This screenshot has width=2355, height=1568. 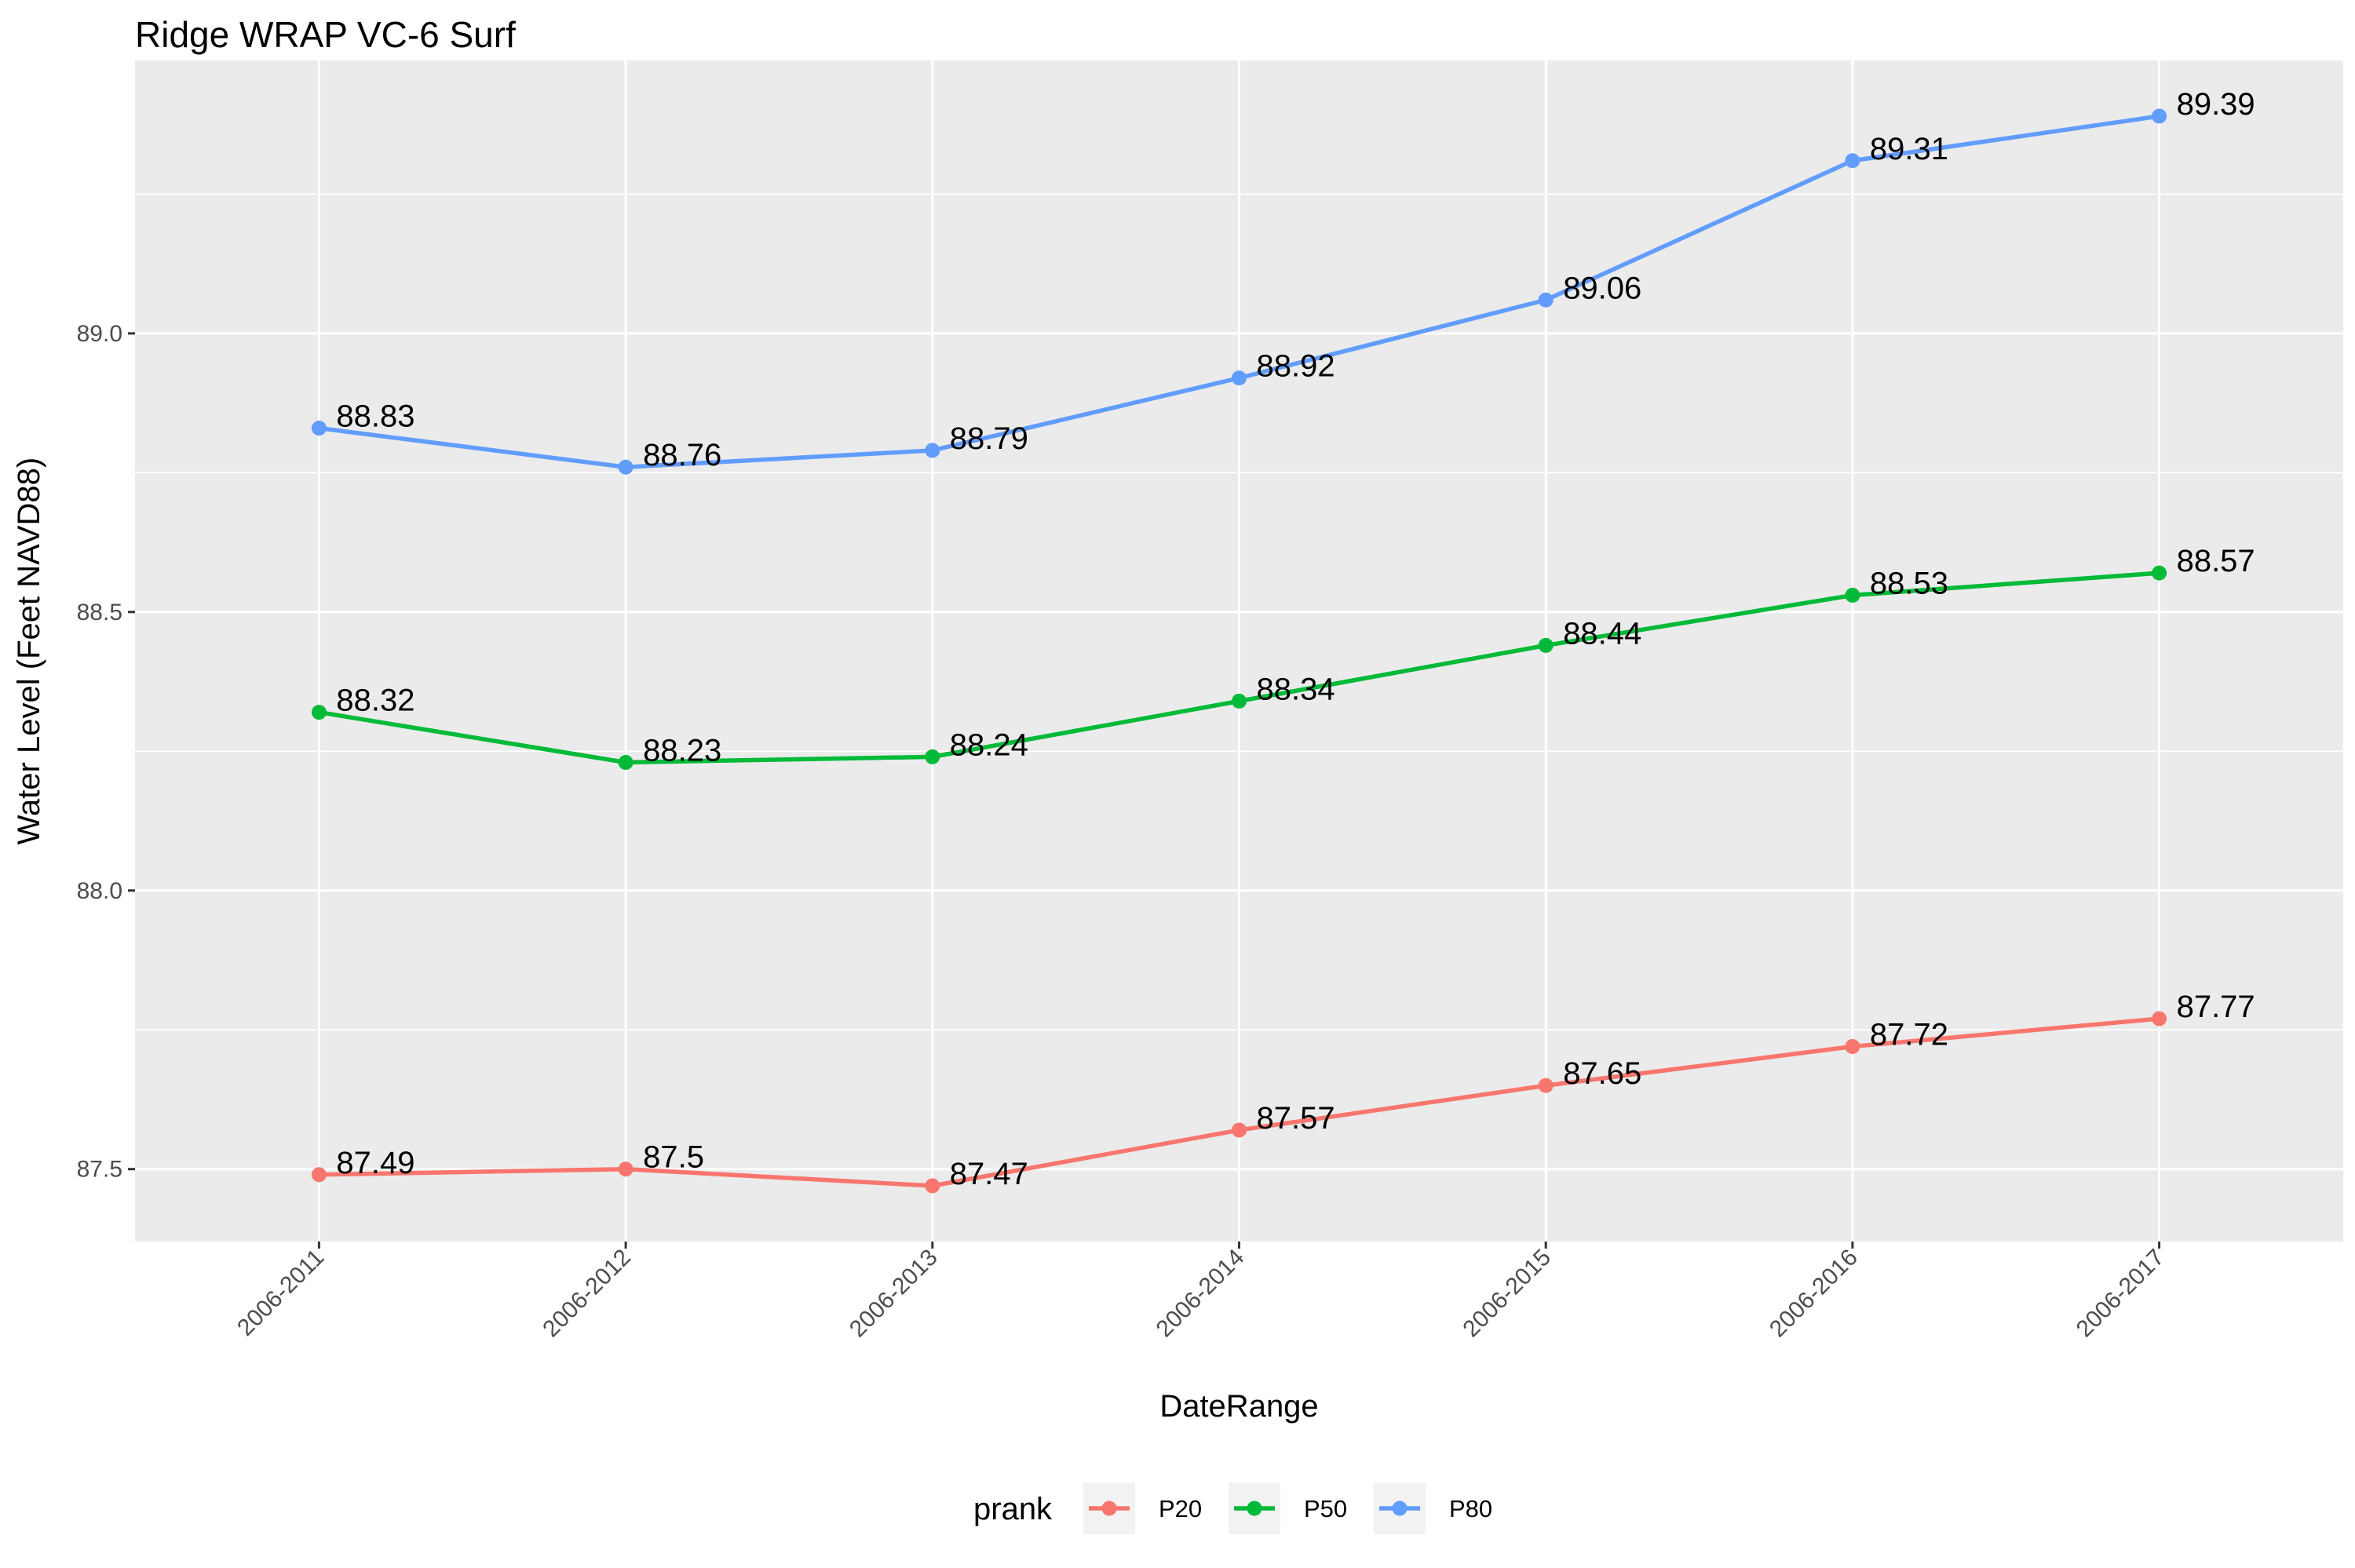 What do you see at coordinates (1013, 1509) in the screenshot?
I see `legend-title: prank` at bounding box center [1013, 1509].